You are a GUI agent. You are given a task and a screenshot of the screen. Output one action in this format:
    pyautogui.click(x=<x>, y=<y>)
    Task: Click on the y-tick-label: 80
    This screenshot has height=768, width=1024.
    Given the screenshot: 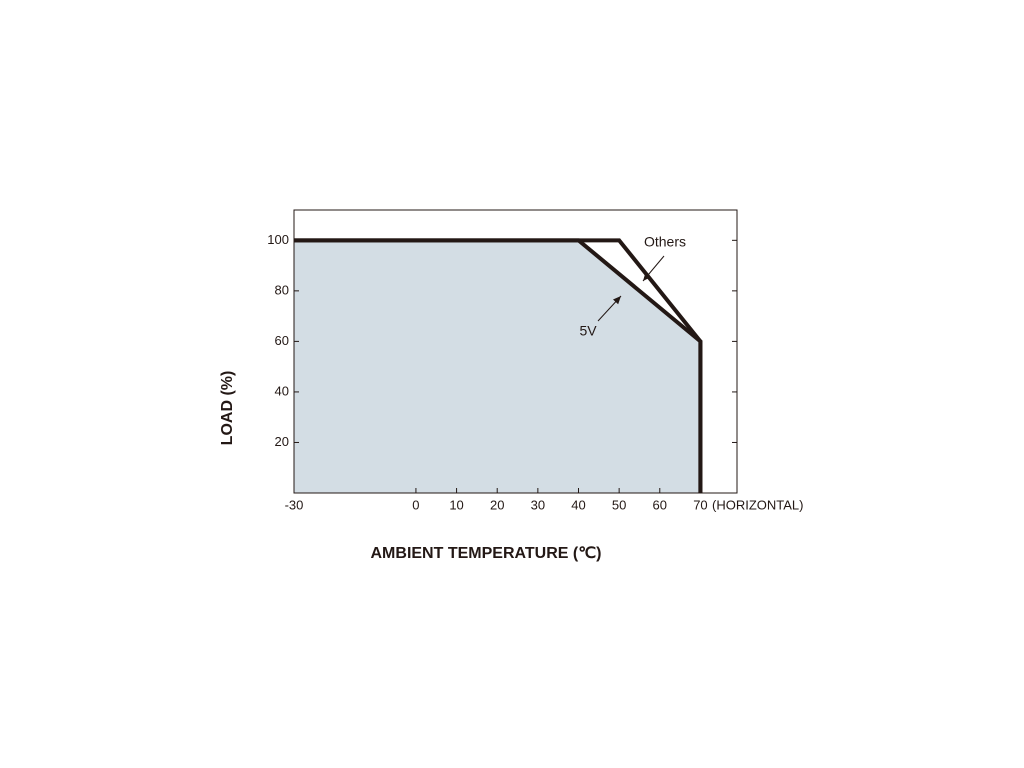 What is the action you would take?
    pyautogui.click(x=282, y=289)
    